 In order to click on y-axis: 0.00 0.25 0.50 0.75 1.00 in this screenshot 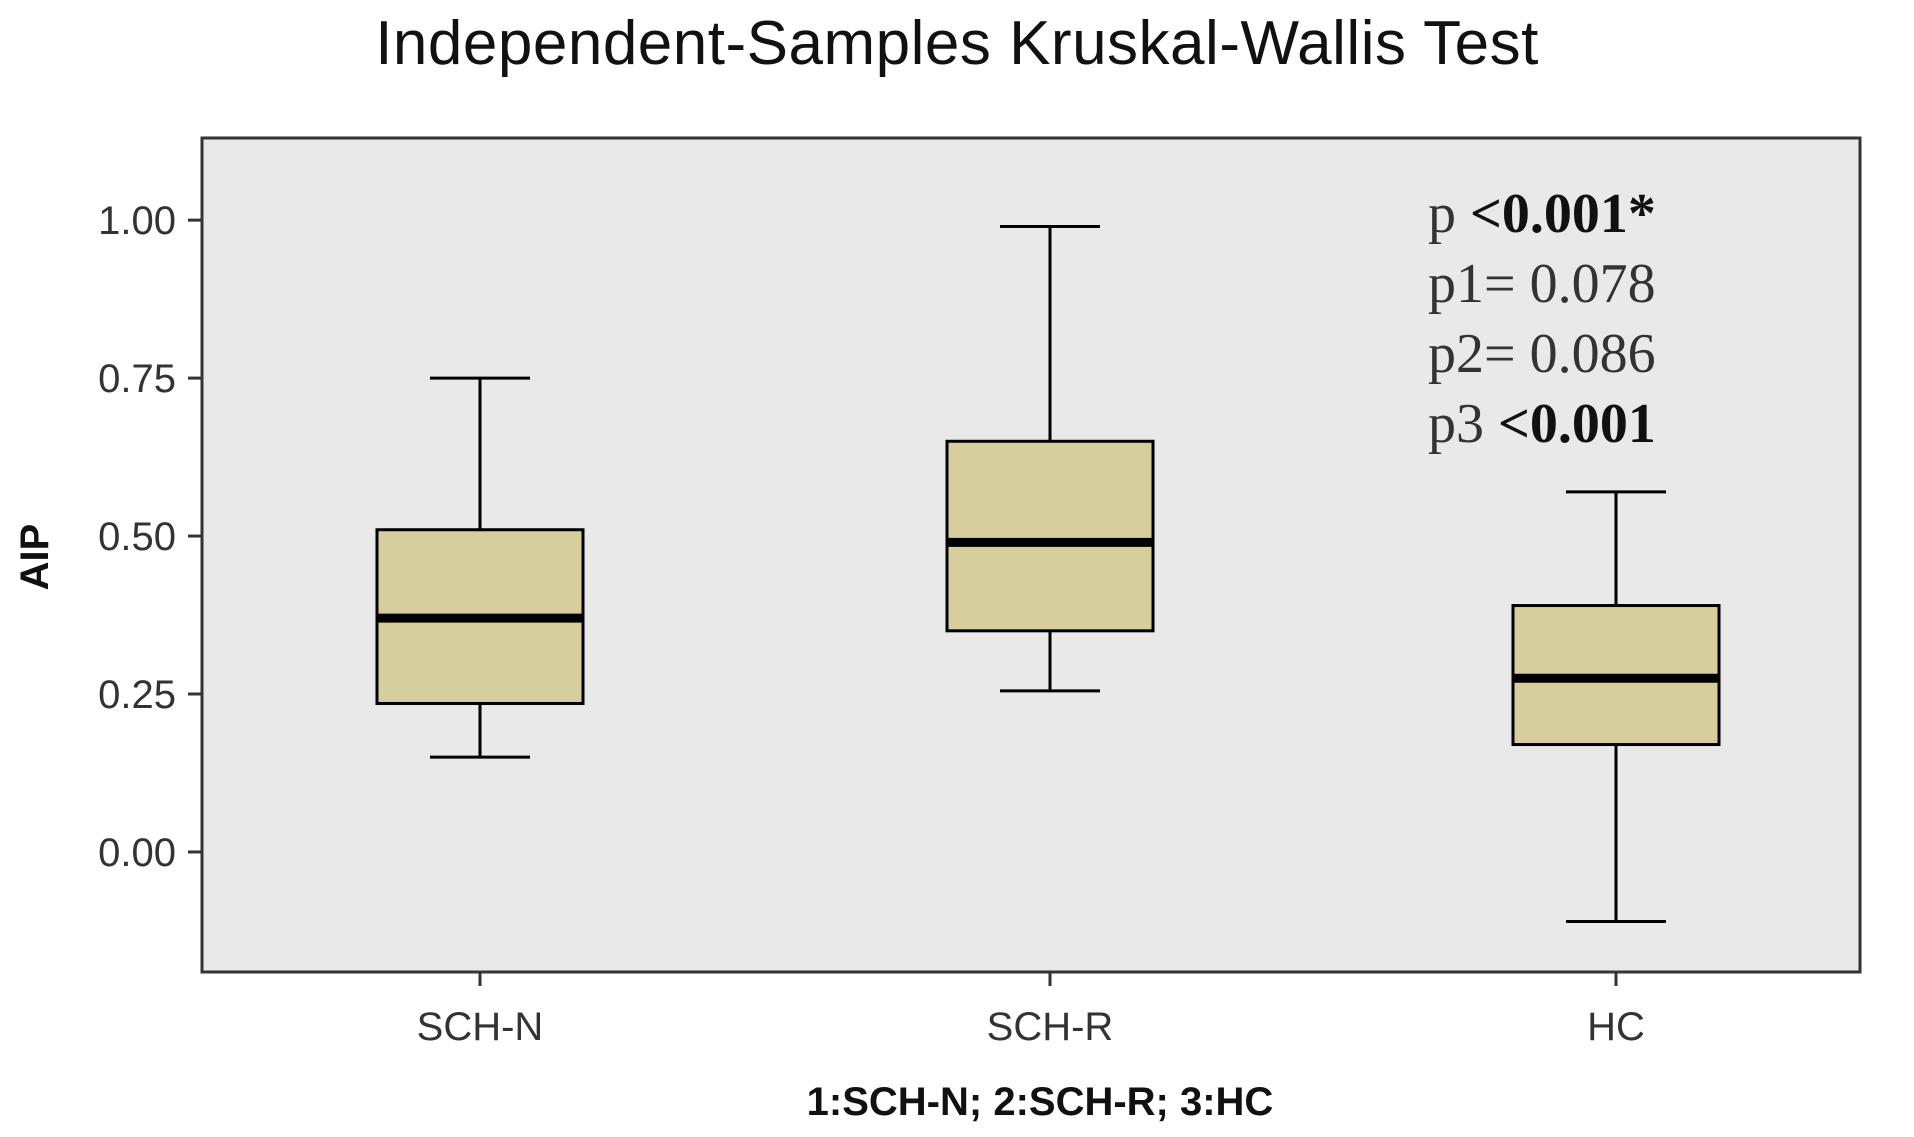, I will do `click(150, 537)`.